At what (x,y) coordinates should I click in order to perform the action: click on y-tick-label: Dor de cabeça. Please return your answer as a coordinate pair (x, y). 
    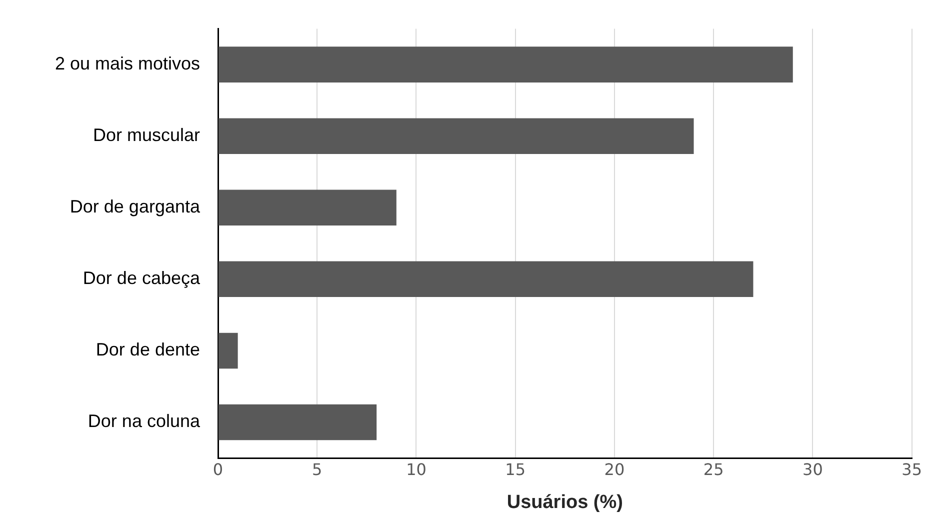
    Looking at the image, I should click on (141, 278).